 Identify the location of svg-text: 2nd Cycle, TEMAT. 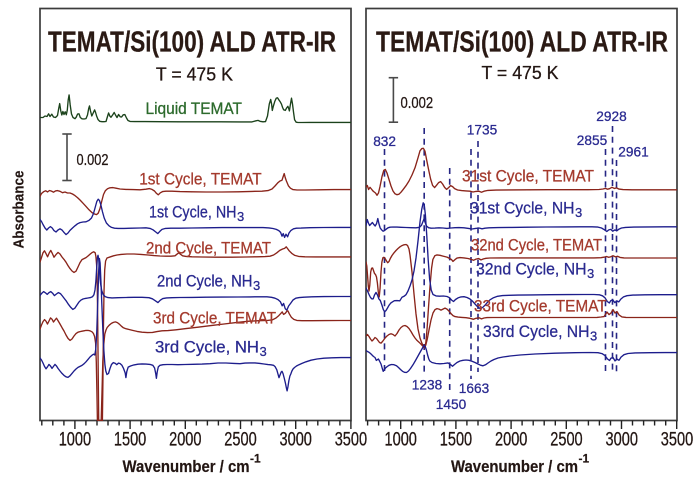
(208, 248).